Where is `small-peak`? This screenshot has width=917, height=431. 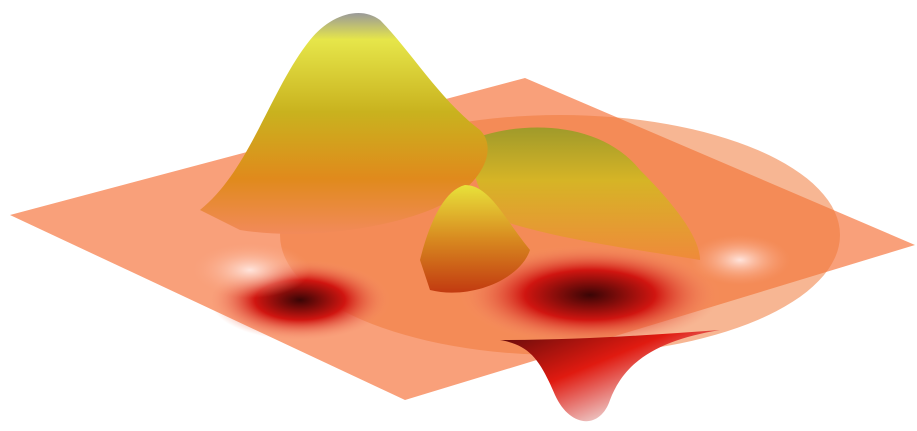 small-peak is located at coordinates (475, 239).